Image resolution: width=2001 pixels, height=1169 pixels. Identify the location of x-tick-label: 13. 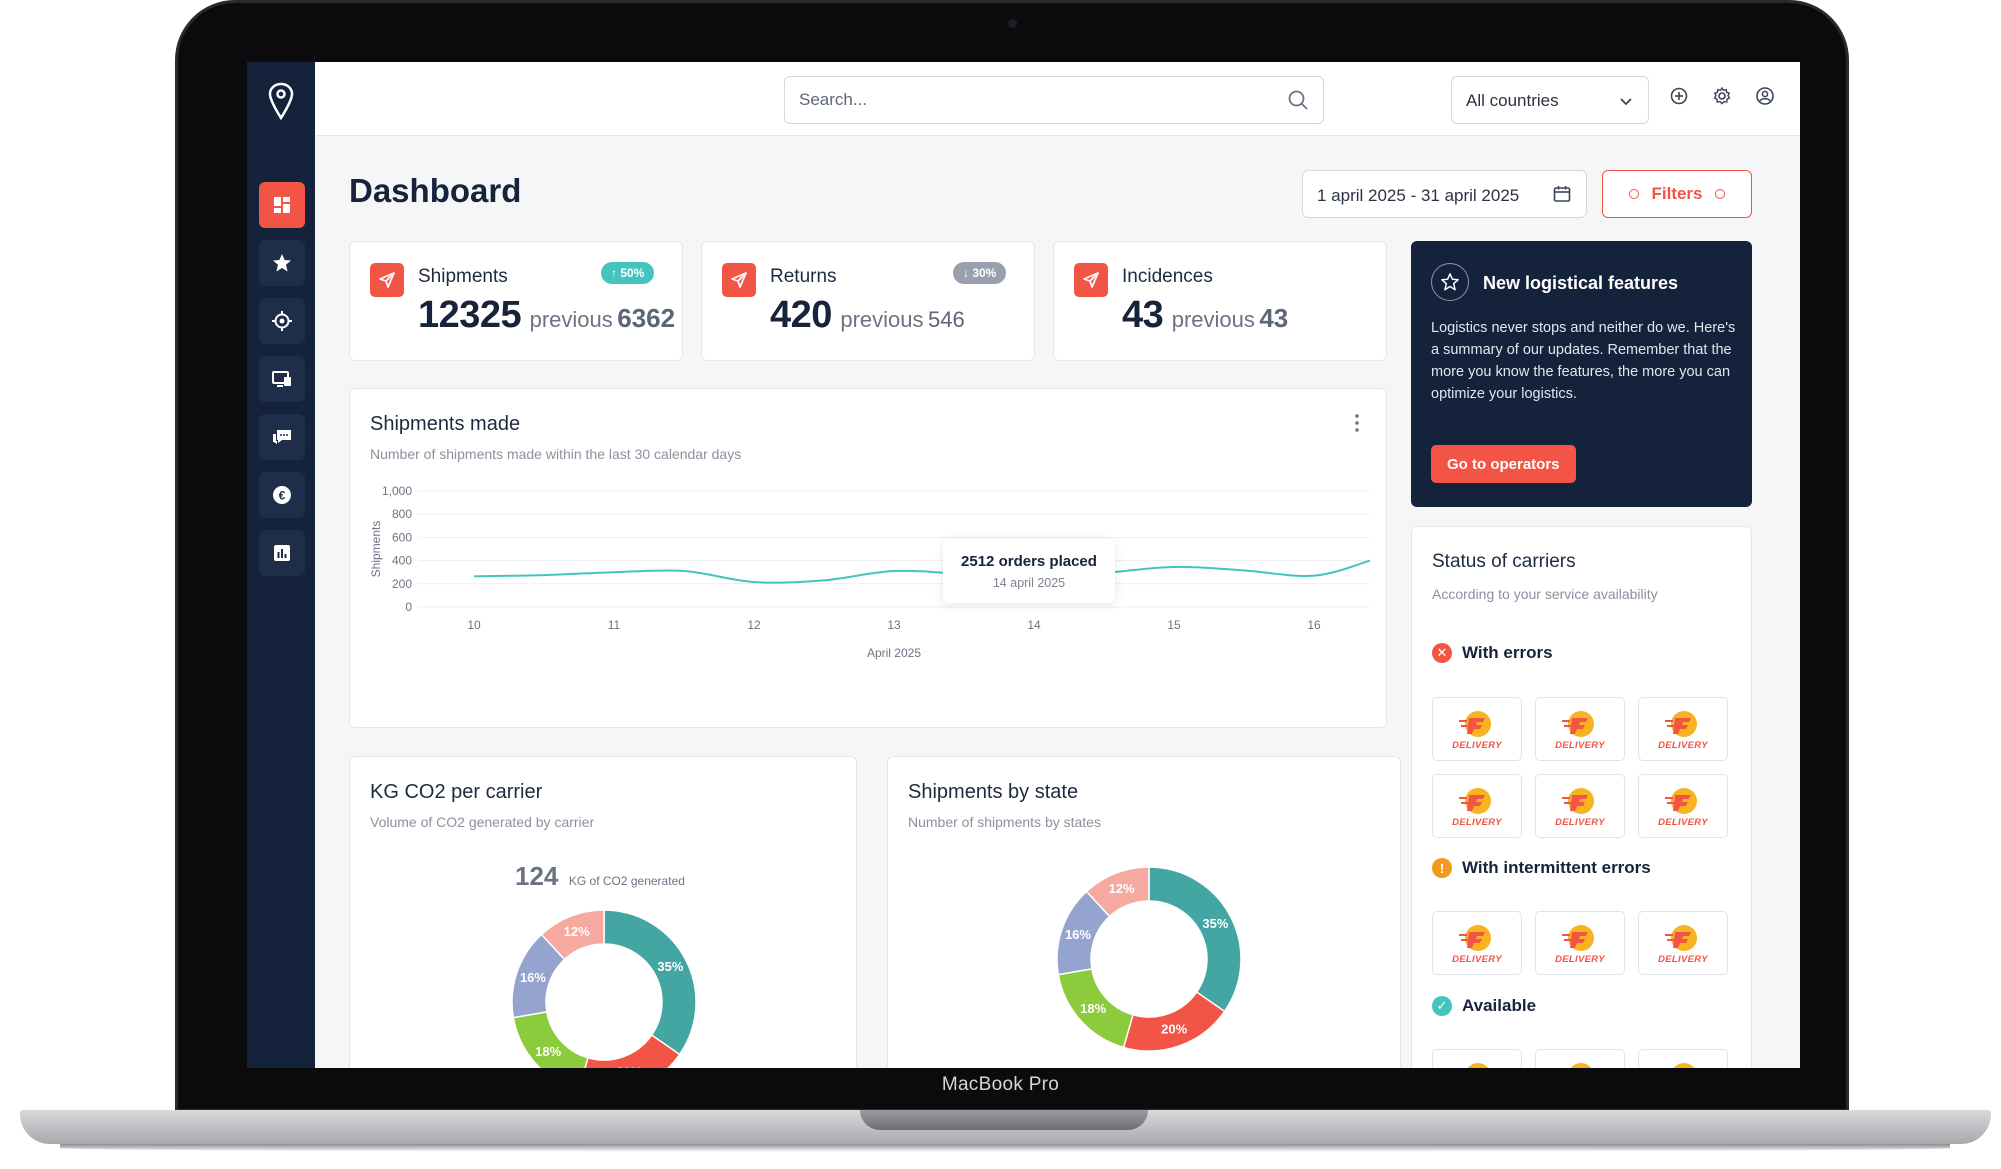
(894, 625).